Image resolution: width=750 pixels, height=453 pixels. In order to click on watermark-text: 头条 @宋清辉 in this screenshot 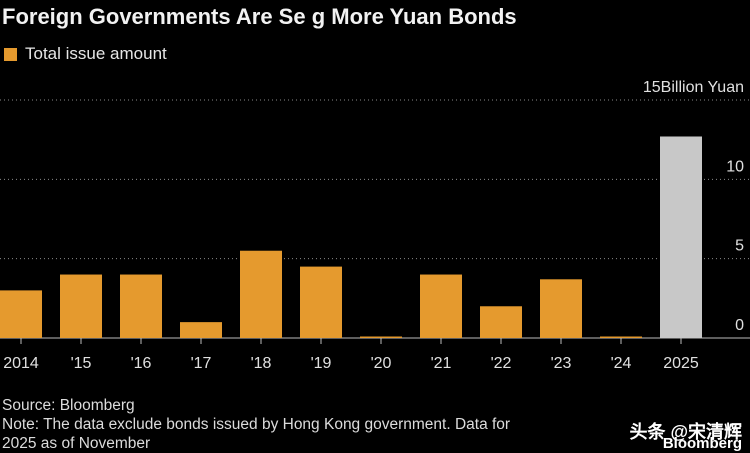, I will do `click(685, 432)`.